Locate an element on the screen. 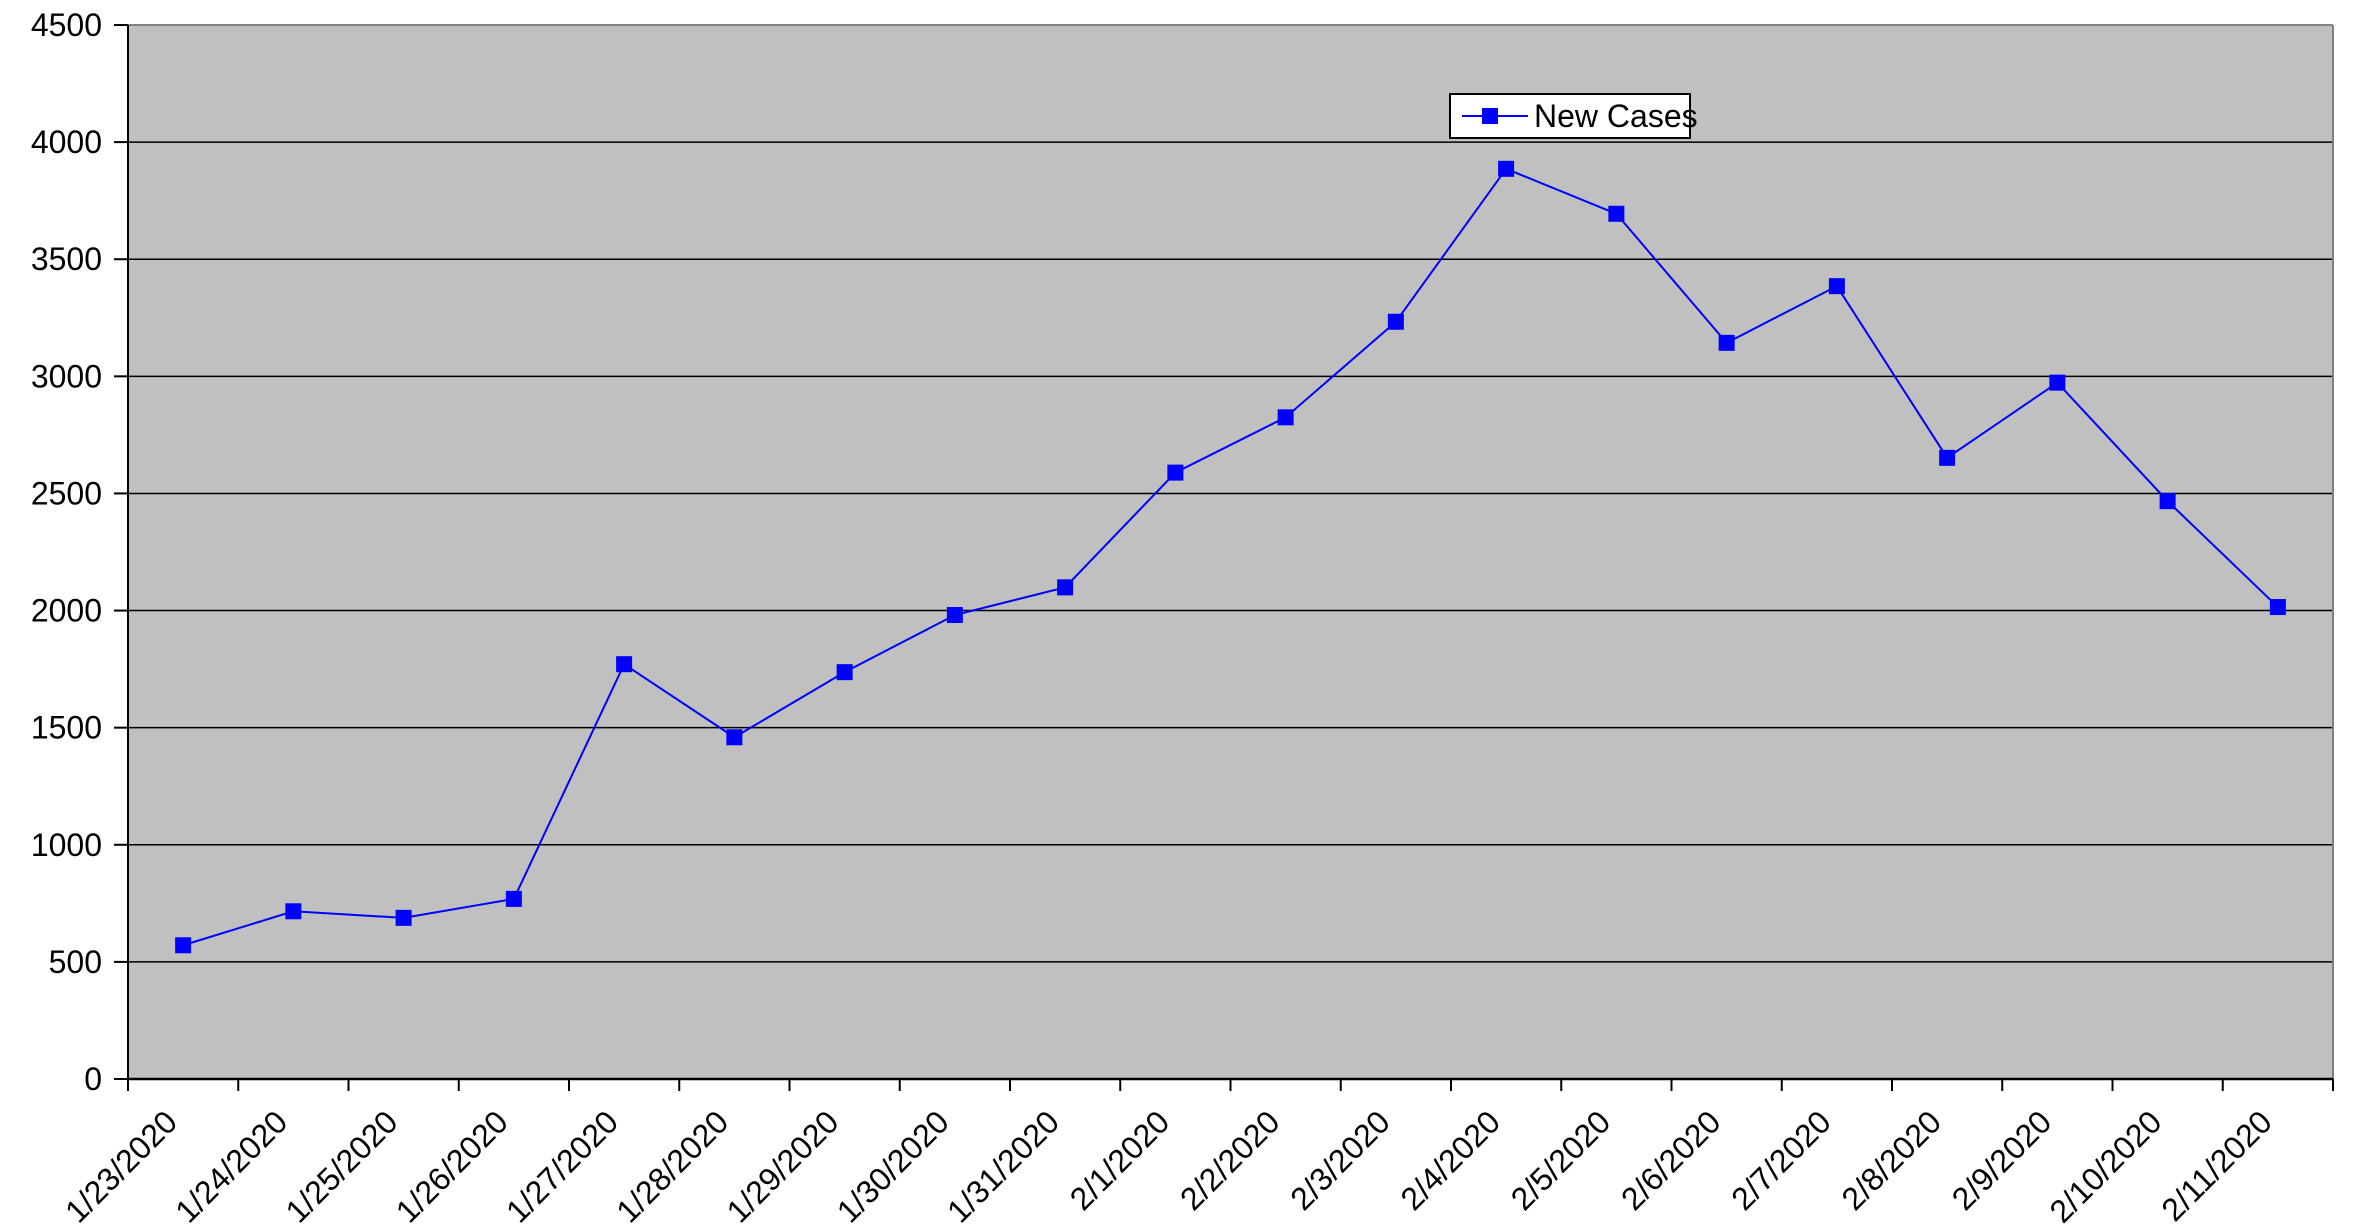 The width and height of the screenshot is (2363, 1232). x-axis-label: 2/5/2020 is located at coordinates (1561, 1160).